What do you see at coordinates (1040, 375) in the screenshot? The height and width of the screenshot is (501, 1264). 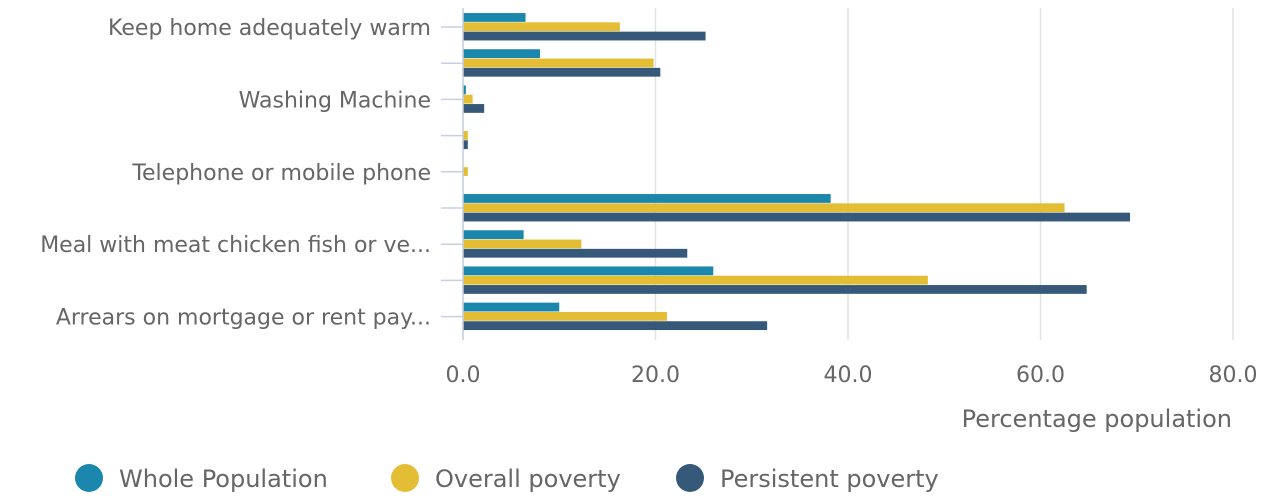 I see `x-tick-label: 60.0` at bounding box center [1040, 375].